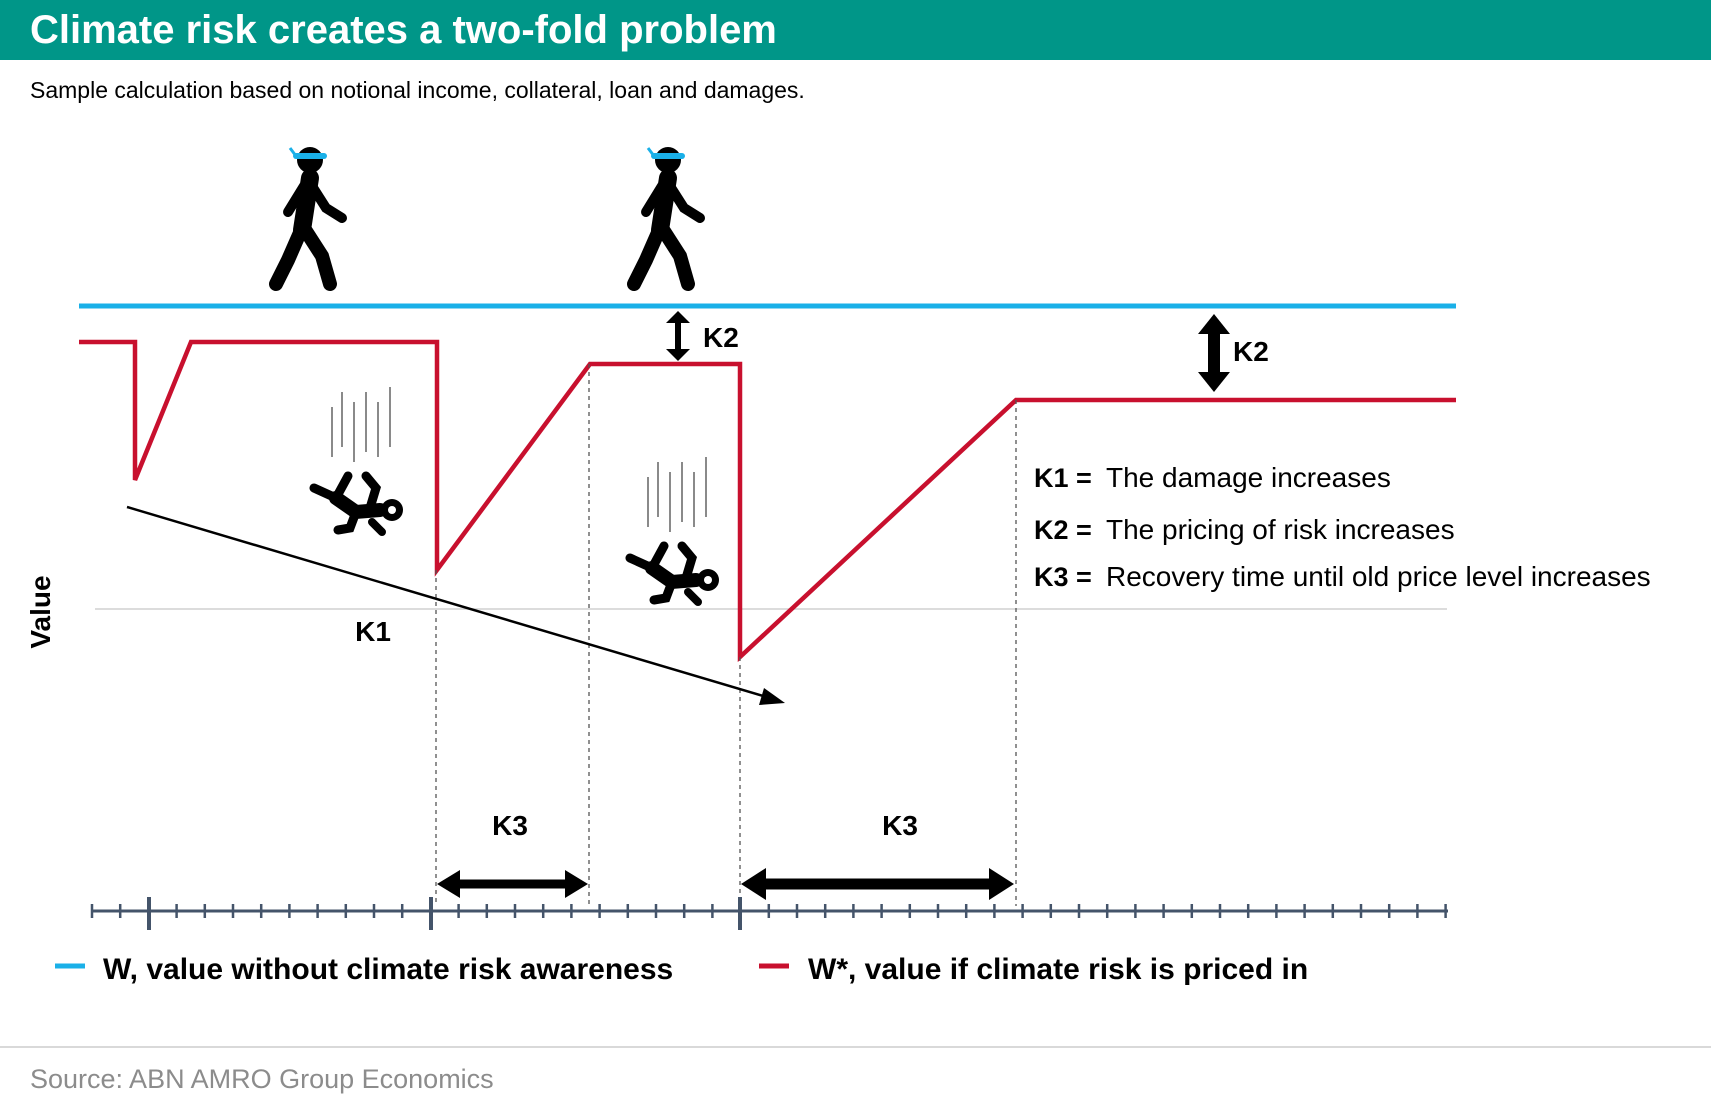  Describe the element at coordinates (1214, 353) in the screenshot. I see `k2-arrow-large` at that location.